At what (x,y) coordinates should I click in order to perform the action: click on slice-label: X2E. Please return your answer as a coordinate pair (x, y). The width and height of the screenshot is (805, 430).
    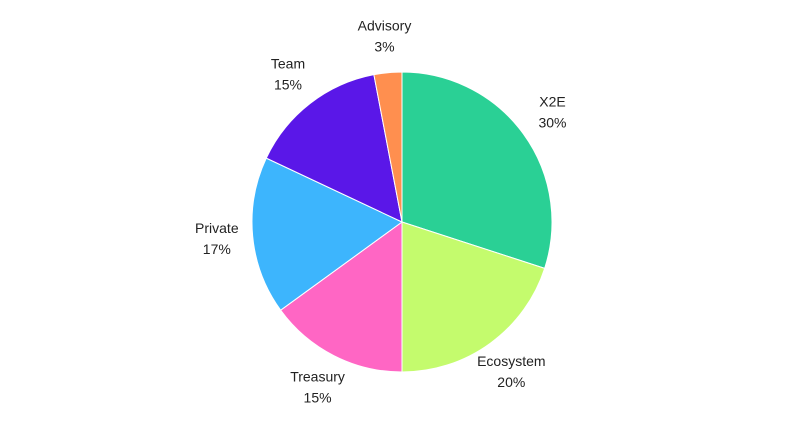
    Looking at the image, I should click on (552, 101).